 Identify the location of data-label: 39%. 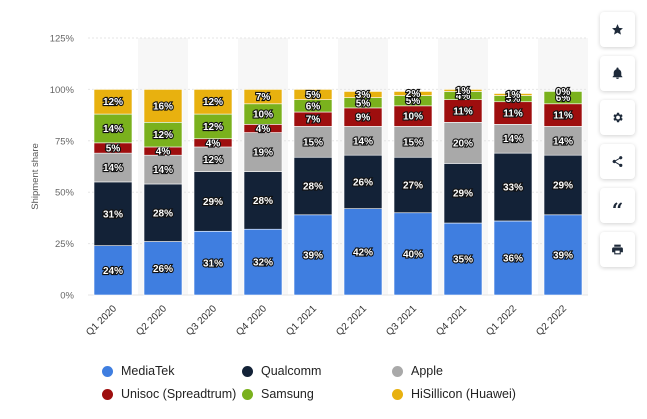
(313, 255).